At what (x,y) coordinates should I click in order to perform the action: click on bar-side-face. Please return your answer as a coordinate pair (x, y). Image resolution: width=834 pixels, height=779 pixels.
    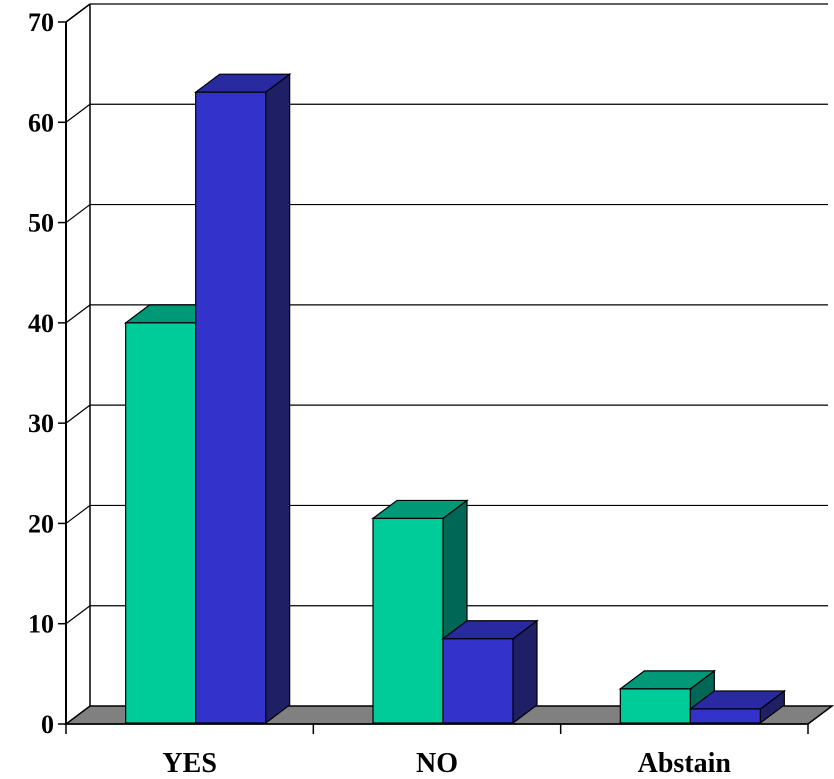
    Looking at the image, I should click on (278, 398).